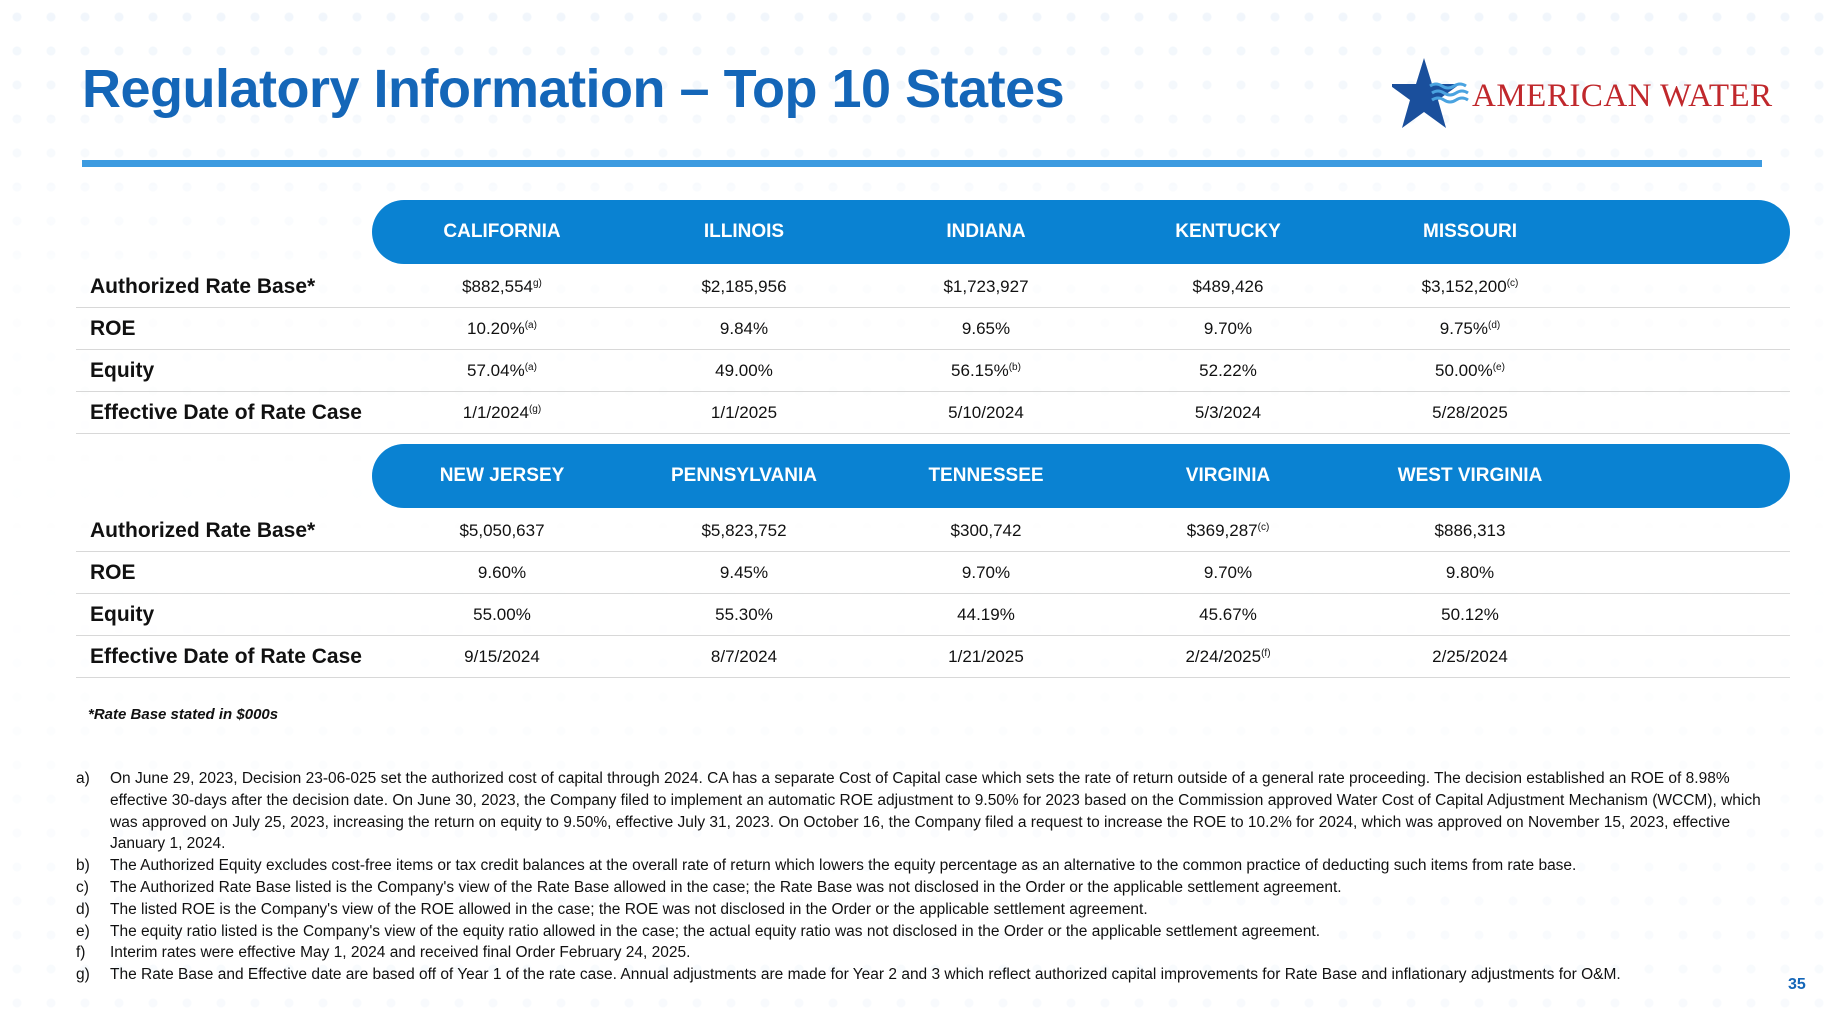 The image size is (1844, 1014). I want to click on table-cell: $2,185,956, so click(744, 286).